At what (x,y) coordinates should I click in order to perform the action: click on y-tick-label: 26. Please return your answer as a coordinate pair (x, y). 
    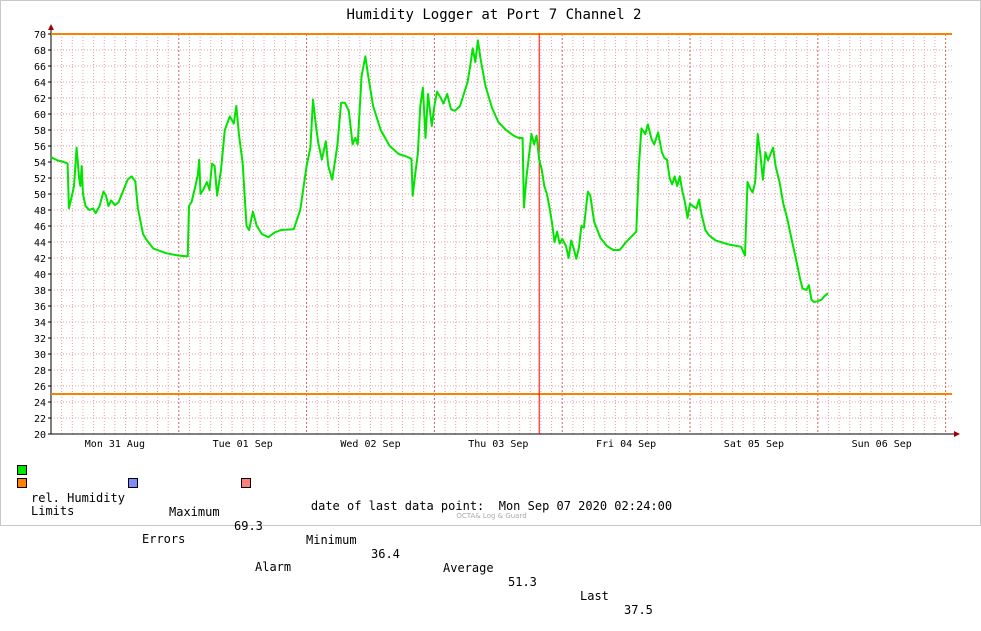
    Looking at the image, I should click on (40, 387).